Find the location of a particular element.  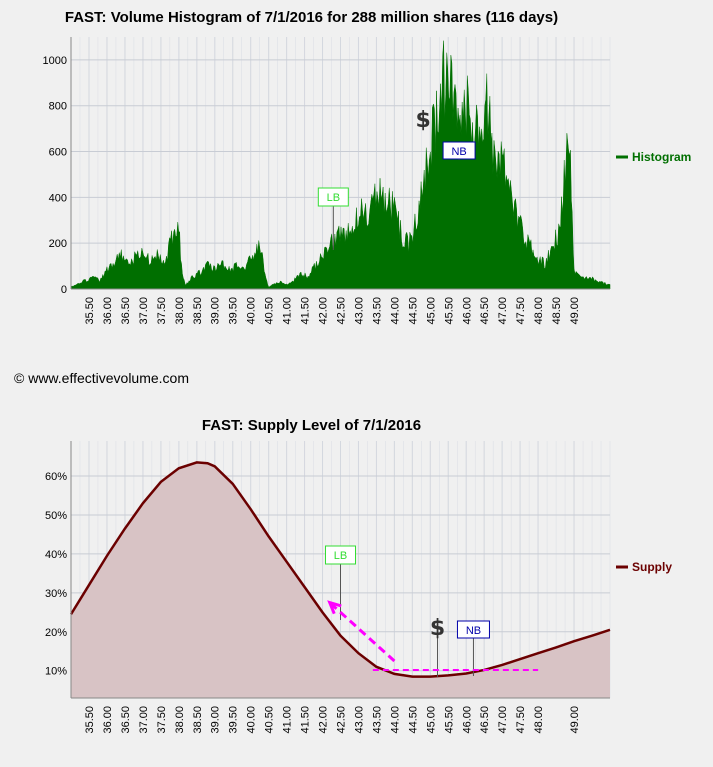

y-tick-label: 10% is located at coordinates (56, 672).